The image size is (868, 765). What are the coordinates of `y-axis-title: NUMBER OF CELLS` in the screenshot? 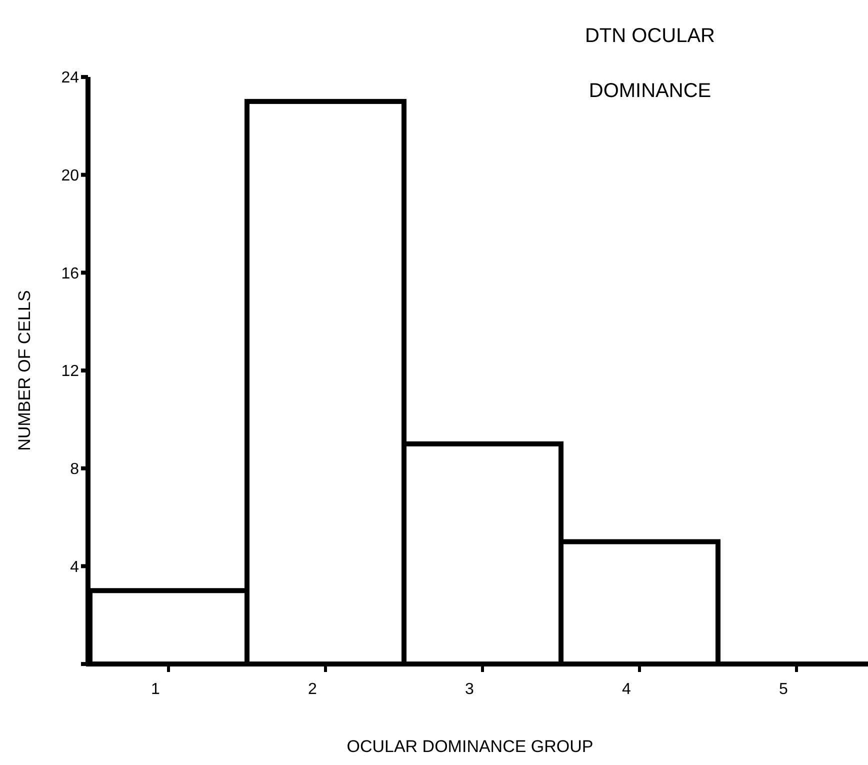 It's located at (24, 370).